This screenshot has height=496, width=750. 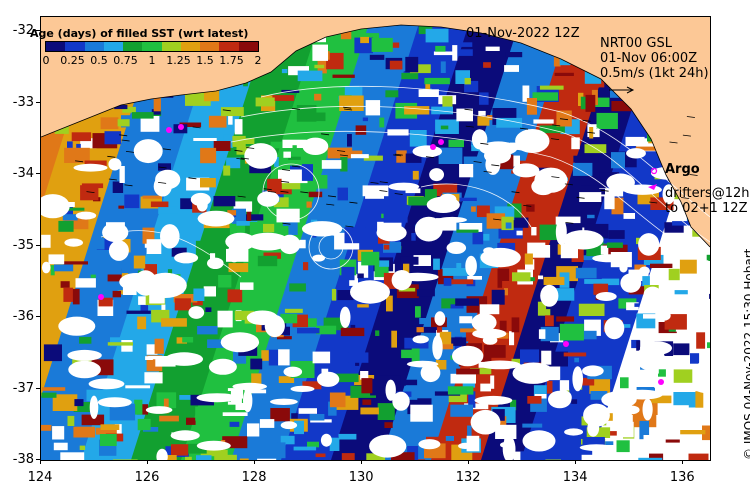 I want to click on product-name: NRT00 GSL, so click(x=636, y=43).